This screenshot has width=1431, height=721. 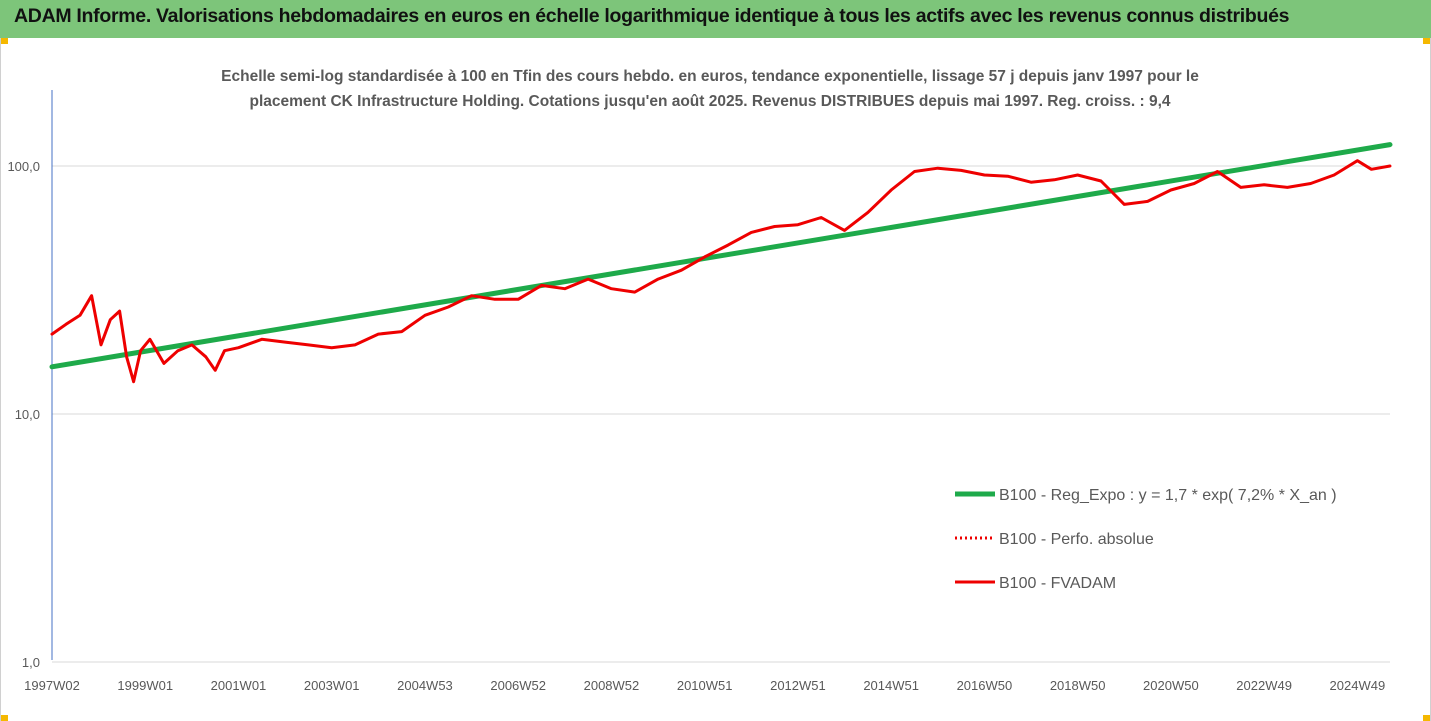 I want to click on corner-marker-bottom-left, so click(x=4, y=718).